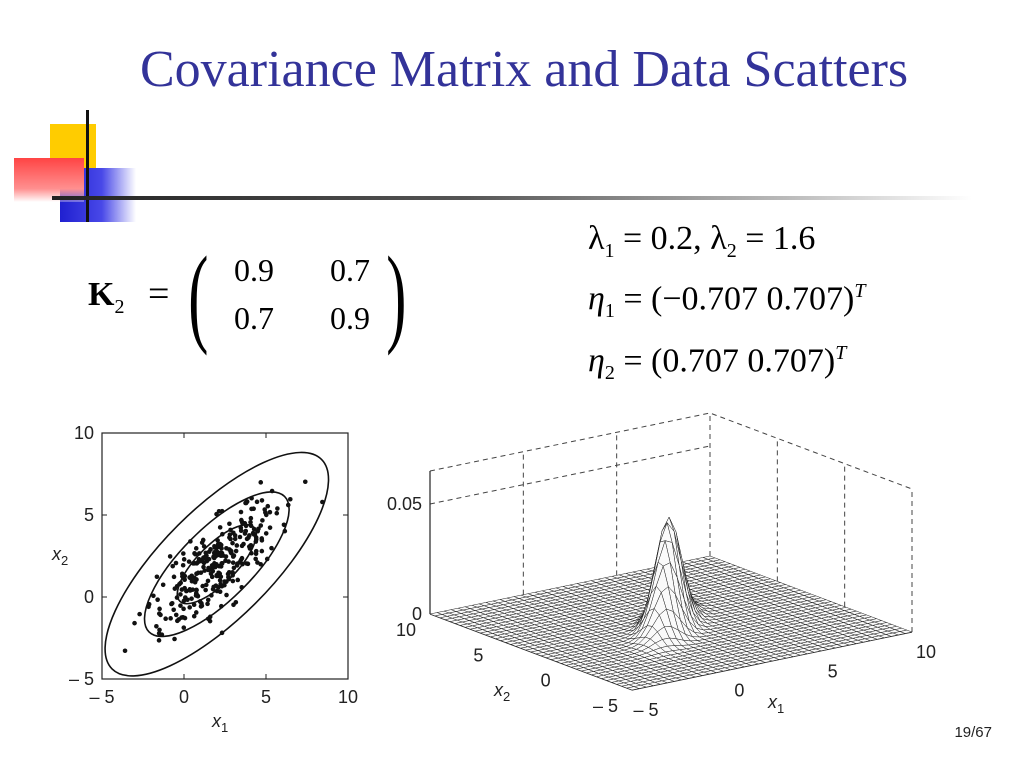  I want to click on eta-symbol: η, so click(596, 361).